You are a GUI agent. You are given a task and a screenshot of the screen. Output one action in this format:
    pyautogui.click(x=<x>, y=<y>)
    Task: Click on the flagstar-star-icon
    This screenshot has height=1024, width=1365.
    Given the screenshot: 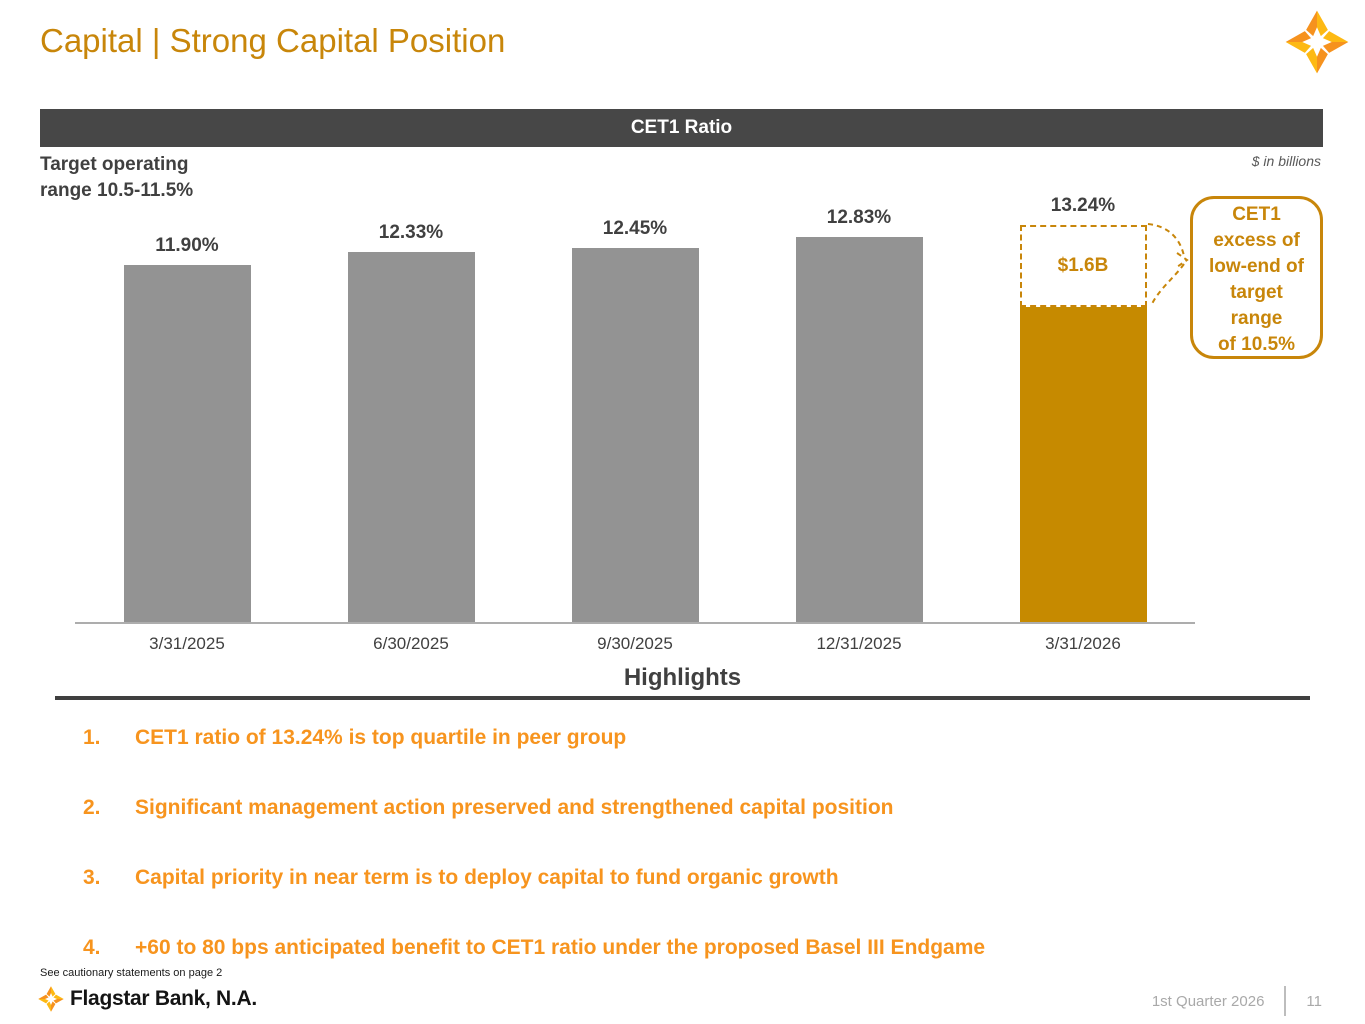 What is the action you would take?
    pyautogui.click(x=51, y=999)
    